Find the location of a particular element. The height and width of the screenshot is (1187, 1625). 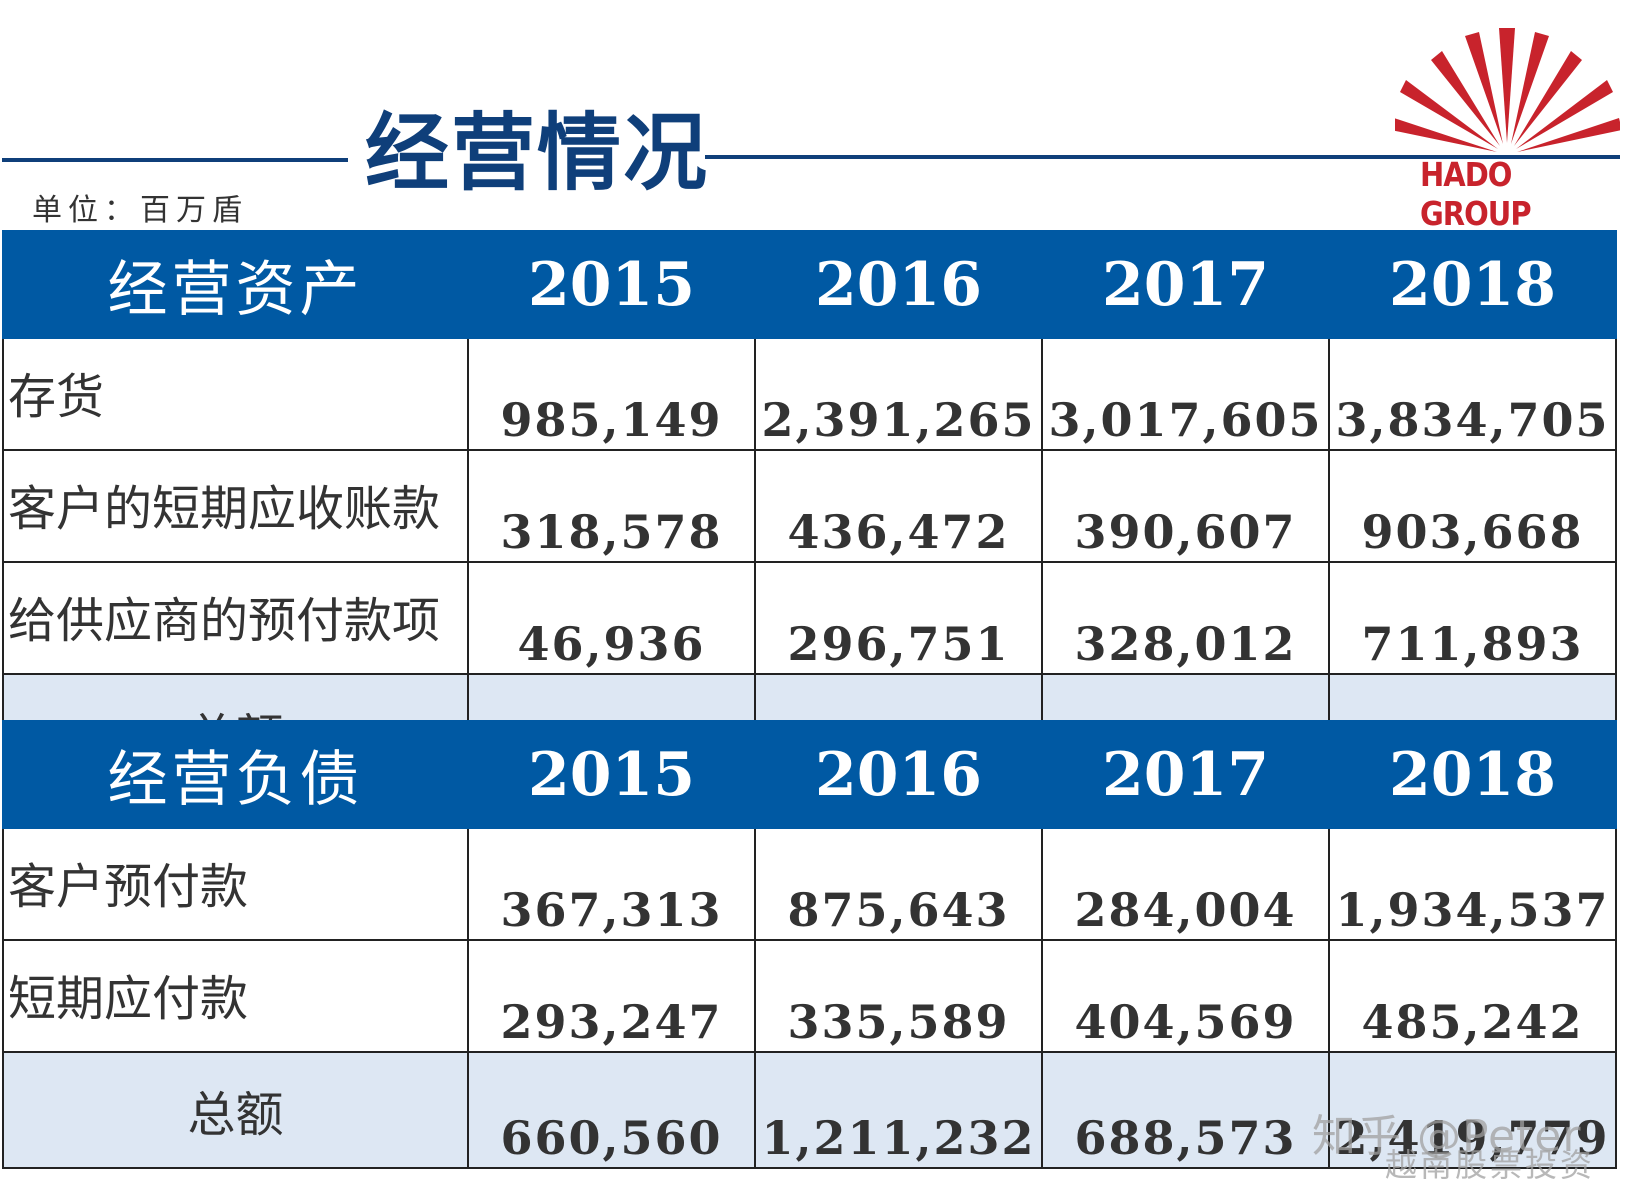

cell-value: 404,569 is located at coordinates (1185, 996).